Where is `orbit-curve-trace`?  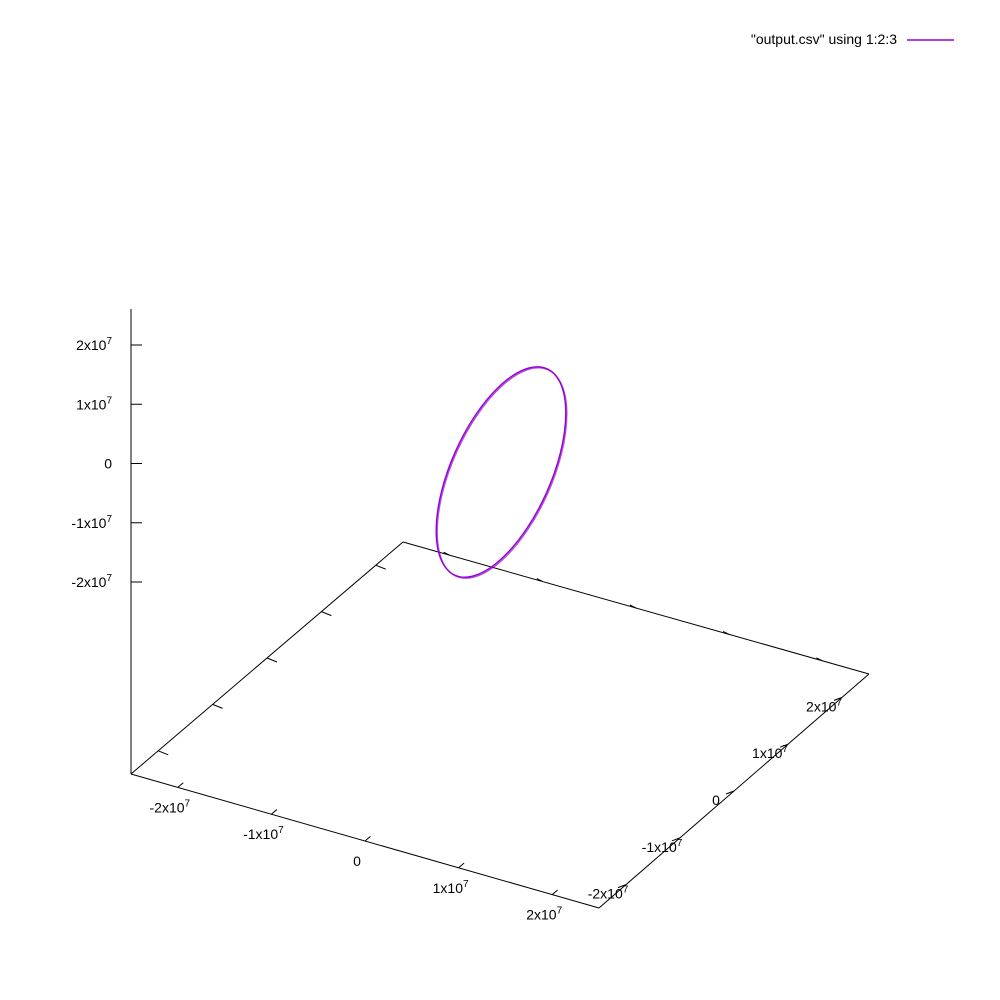
orbit-curve-trace is located at coordinates (502, 473).